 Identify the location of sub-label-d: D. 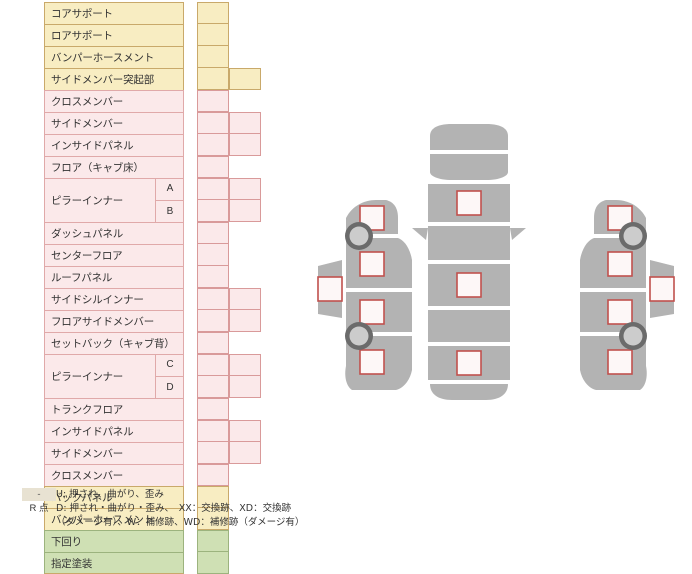
(169, 387).